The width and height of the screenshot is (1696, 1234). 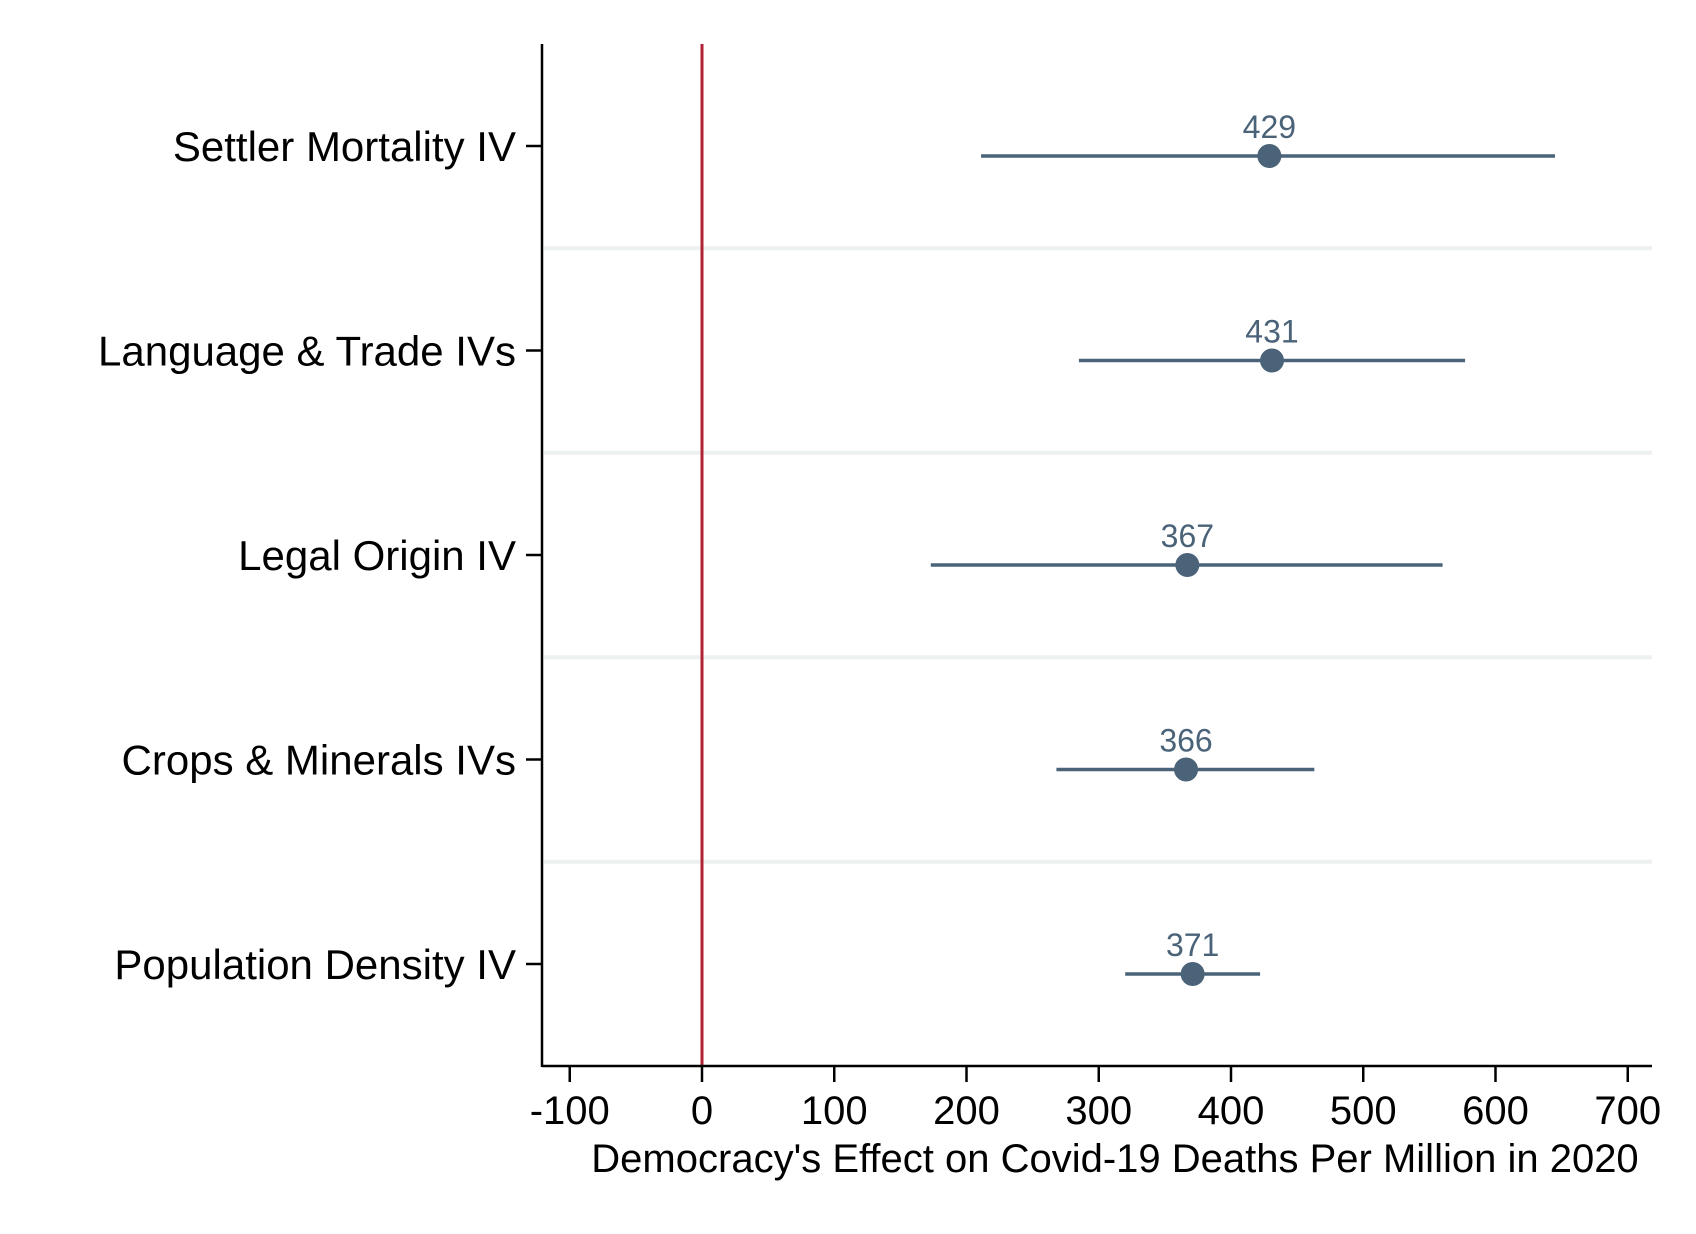 I want to click on category-label: Legal Origin IV, so click(x=377, y=555).